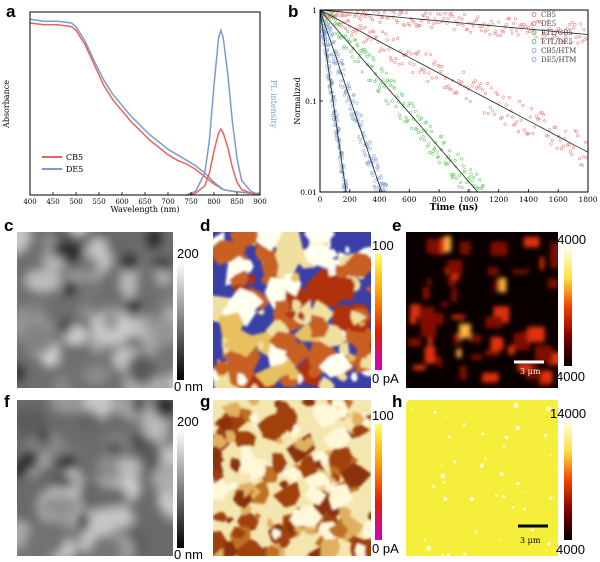 The width and height of the screenshot is (600, 562). Describe the element at coordinates (534, 14) in the screenshot. I see `legend-marker` at that location.